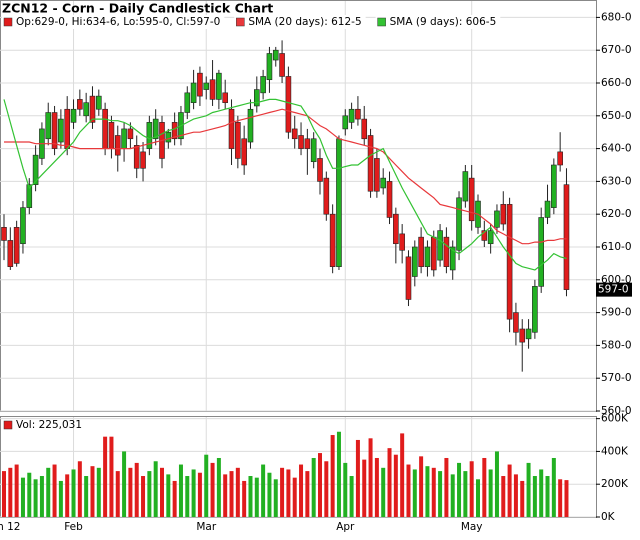 Image resolution: width=640 pixels, height=540 pixels. Describe the element at coordinates (616, 50) in the screenshot. I see `y-tick-label: 670-0` at that location.